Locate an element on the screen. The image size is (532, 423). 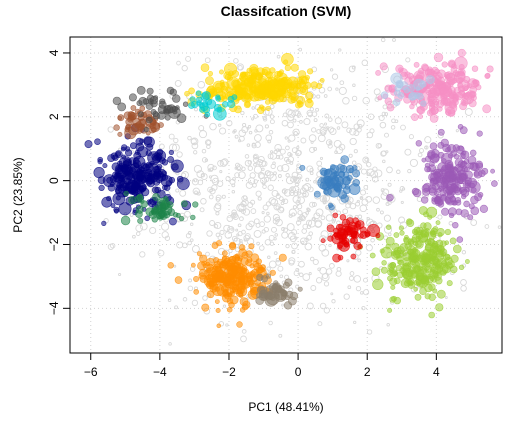
series-group is located at coordinates (350, 237).